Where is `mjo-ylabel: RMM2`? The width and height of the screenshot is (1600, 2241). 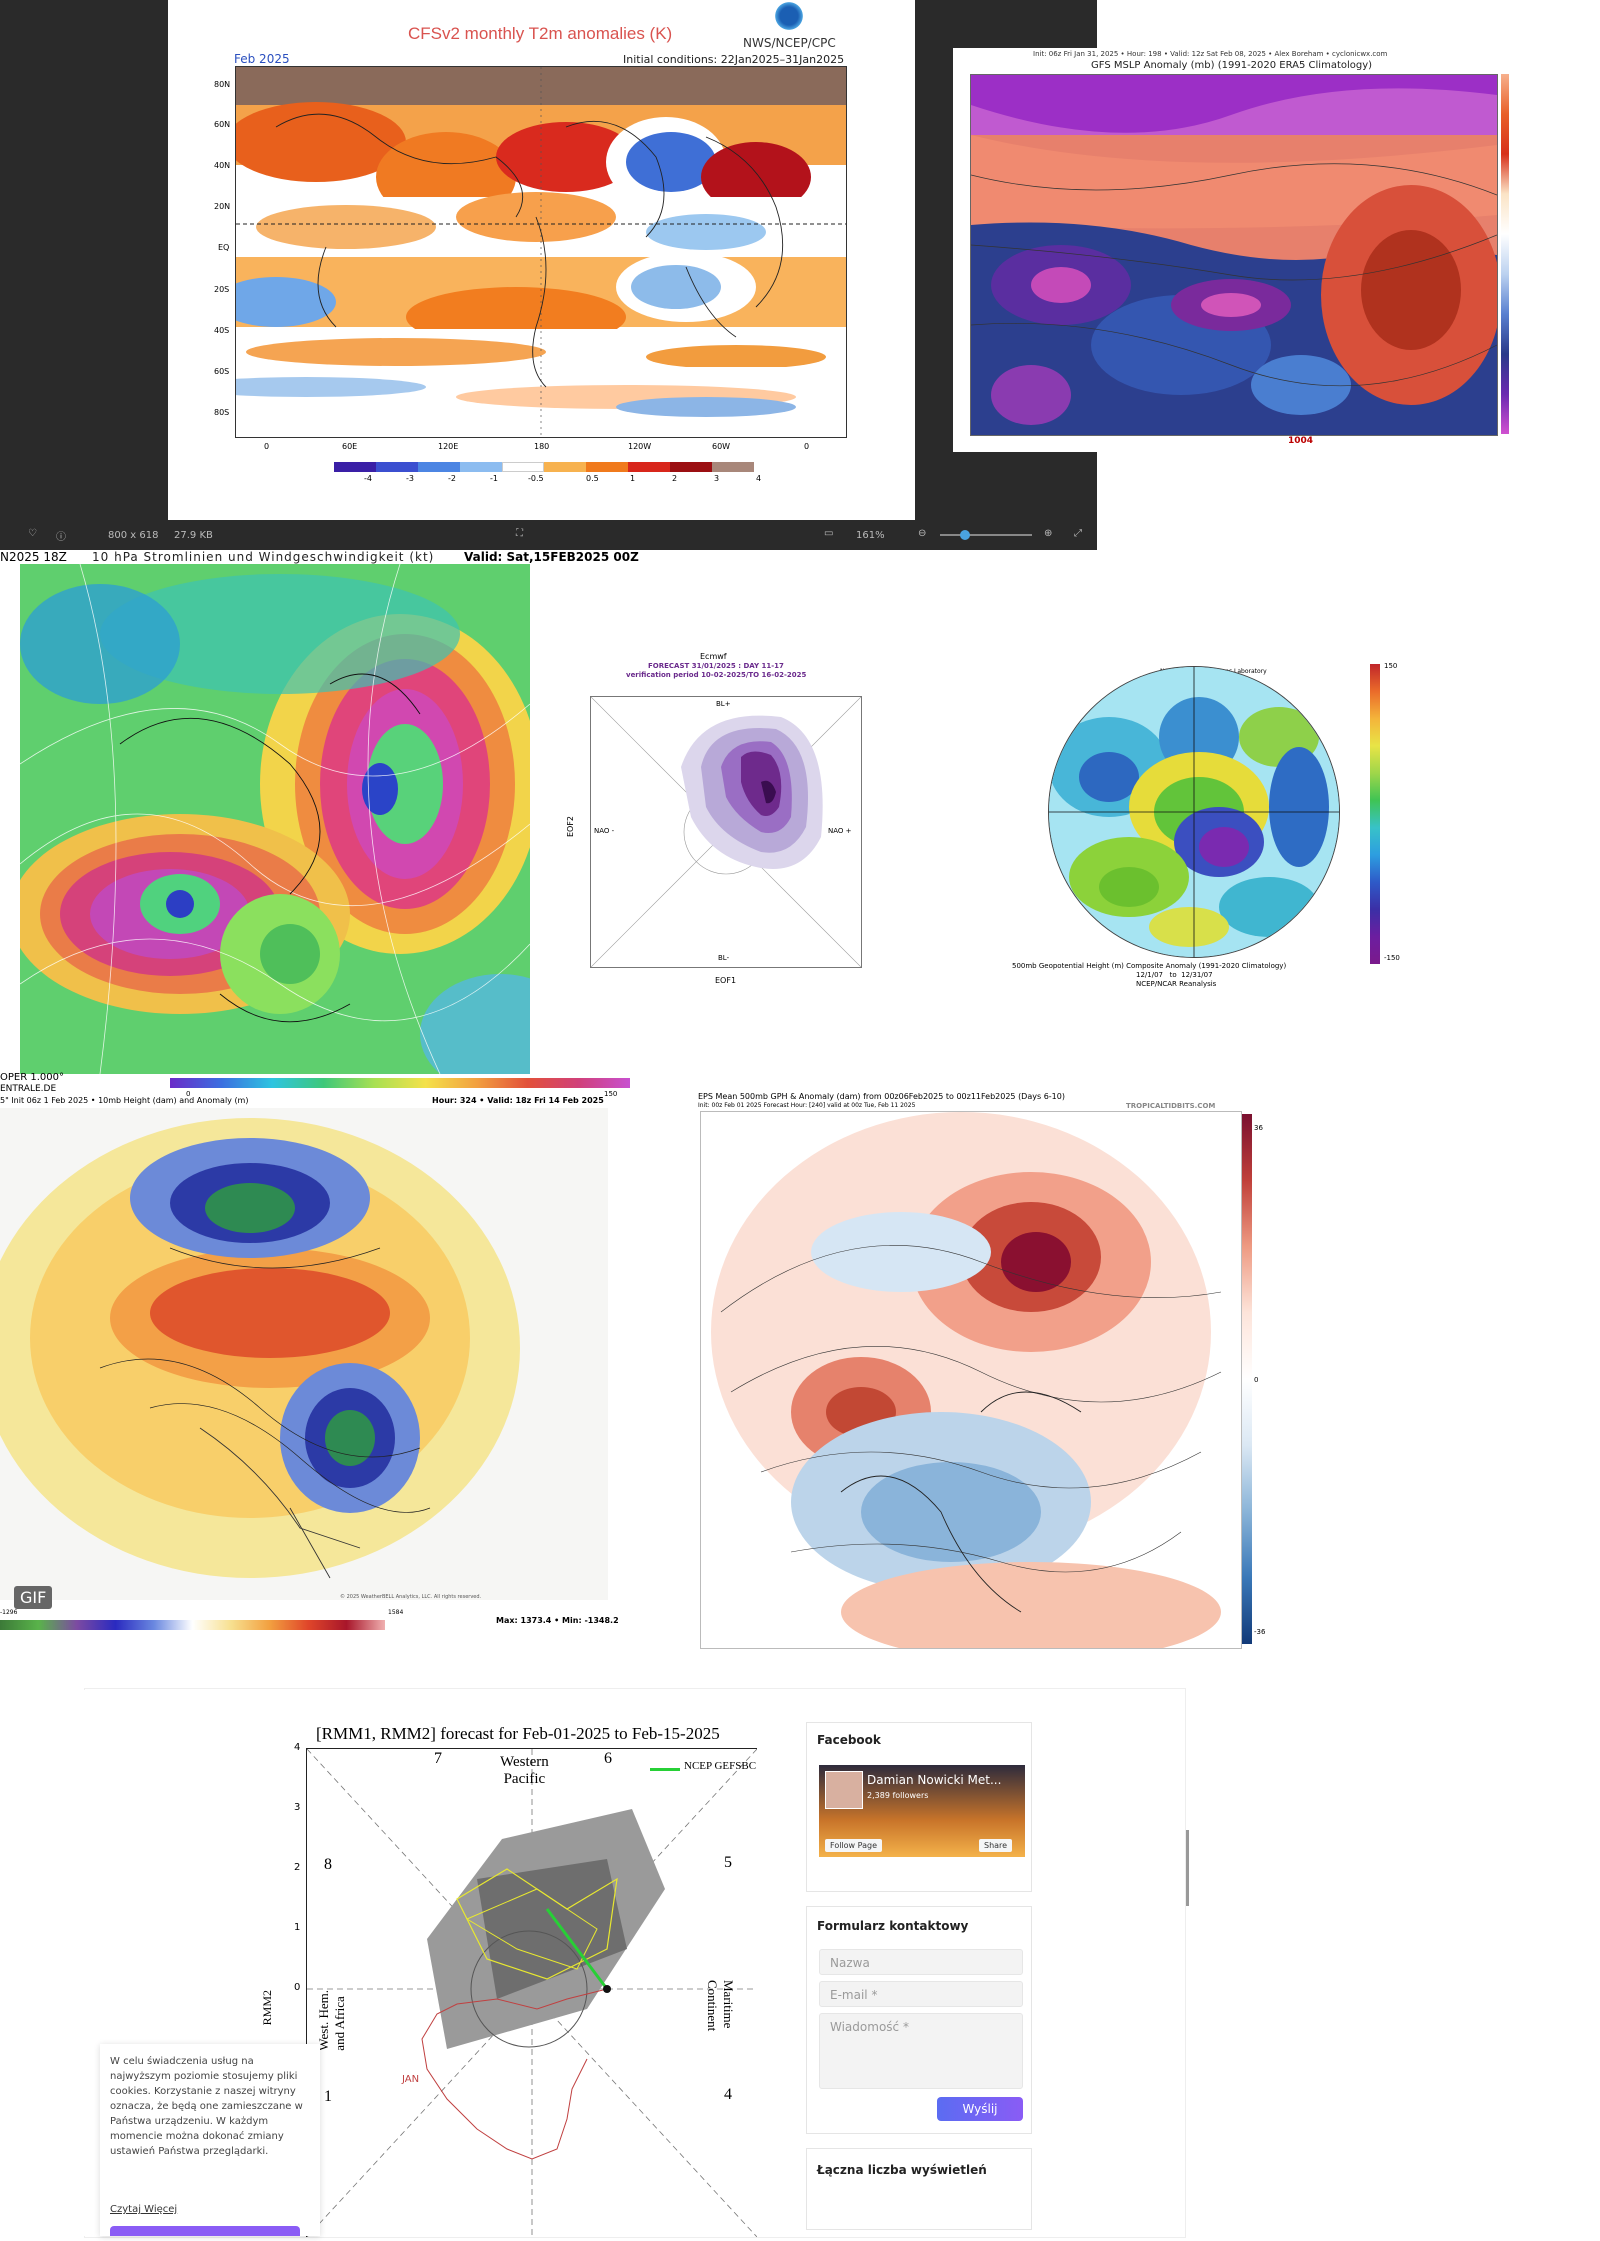
mjo-ylabel: RMM2 is located at coordinates (267, 2008).